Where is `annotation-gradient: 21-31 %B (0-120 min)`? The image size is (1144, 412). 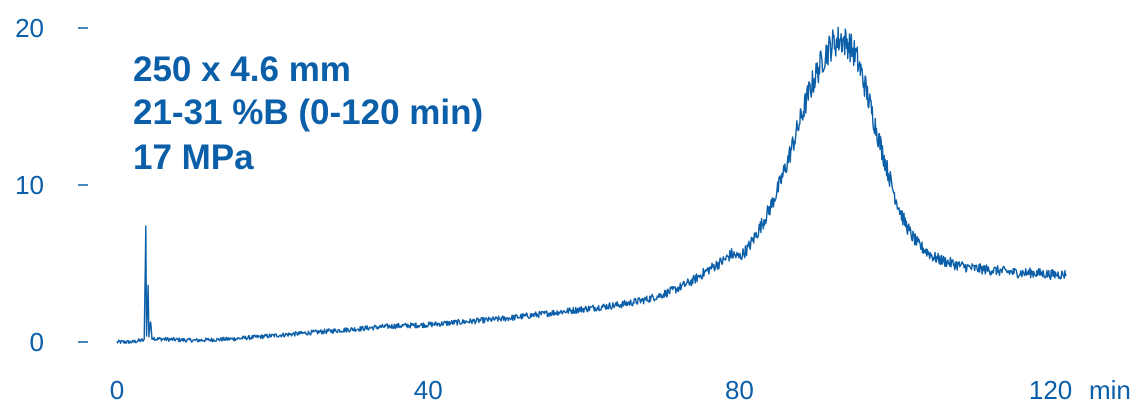
annotation-gradient: 21-31 %B (0-120 min) is located at coordinates (308, 112).